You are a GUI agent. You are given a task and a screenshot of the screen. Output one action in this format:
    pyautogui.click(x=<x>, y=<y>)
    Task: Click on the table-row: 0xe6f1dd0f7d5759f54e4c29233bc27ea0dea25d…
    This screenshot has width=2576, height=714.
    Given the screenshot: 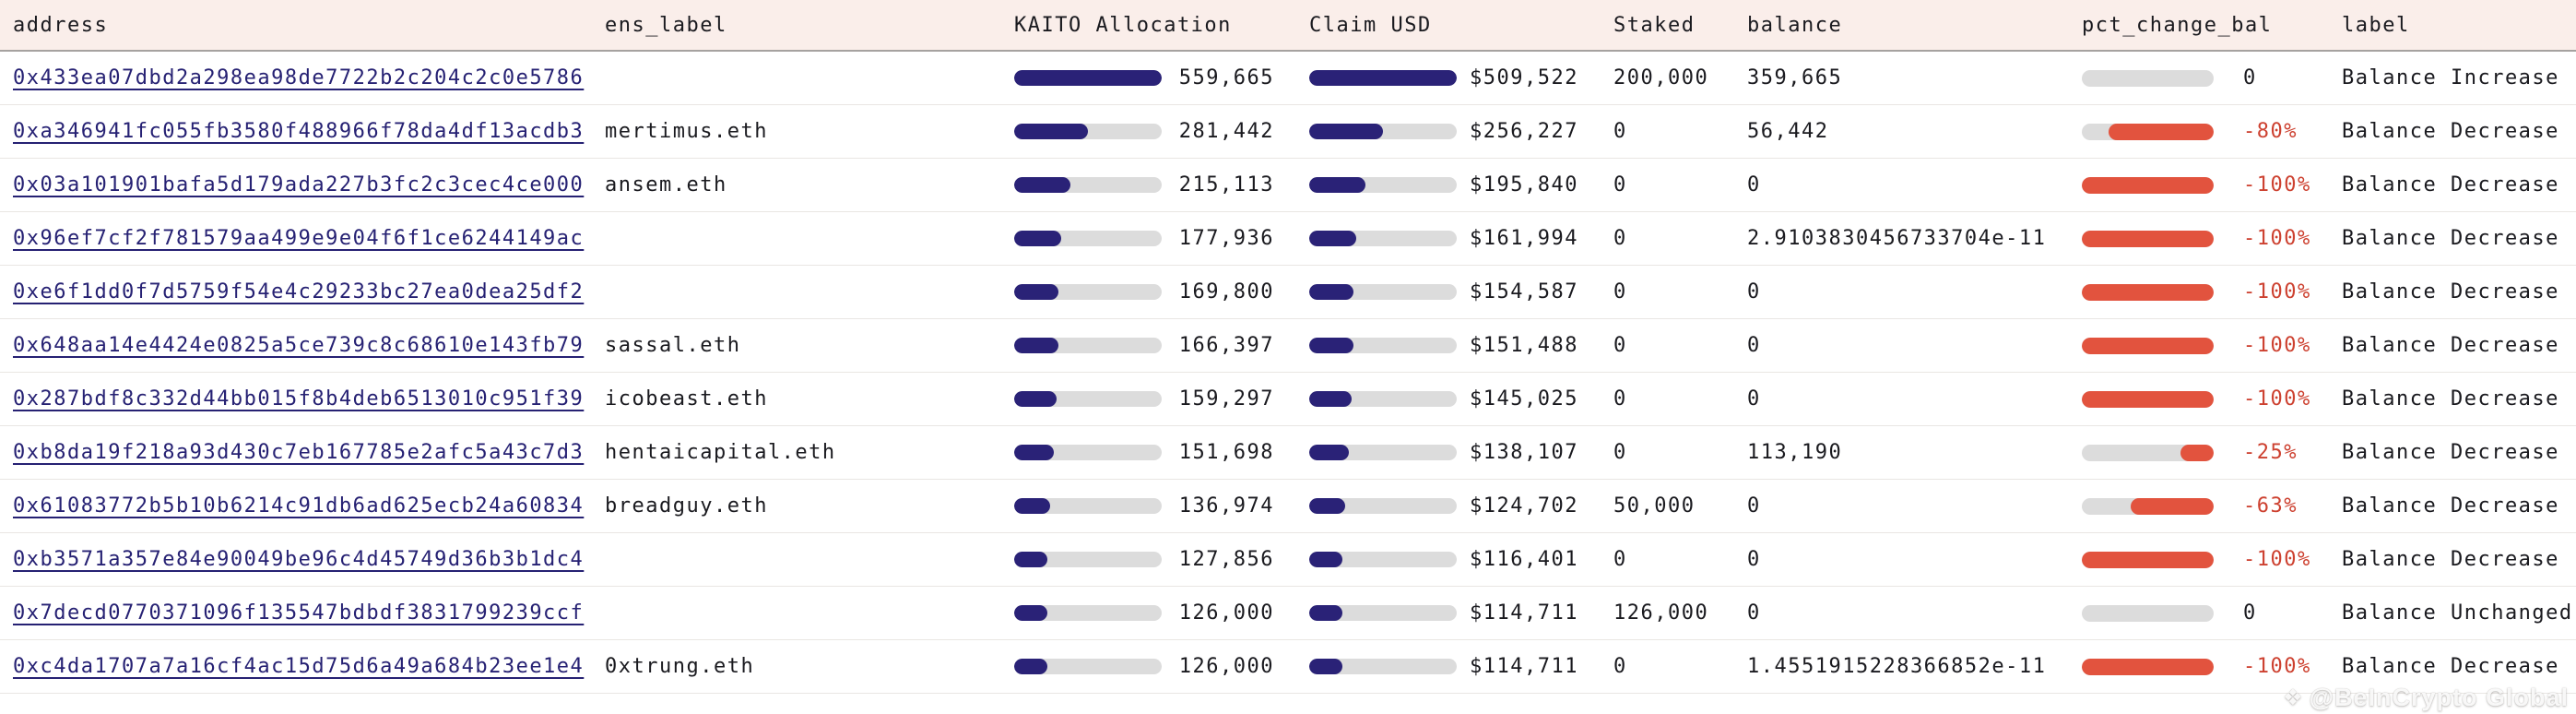 What is the action you would take?
    pyautogui.click(x=1288, y=292)
    